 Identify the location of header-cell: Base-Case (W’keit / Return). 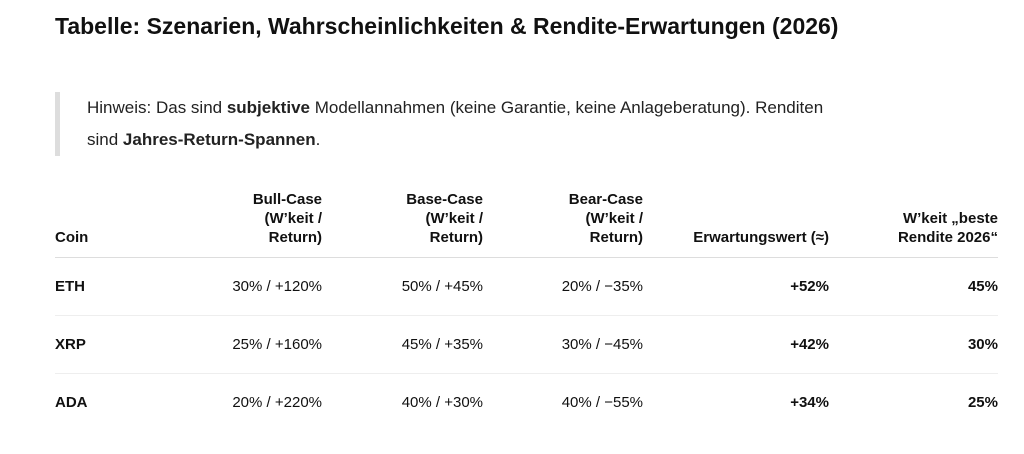
(402, 224).